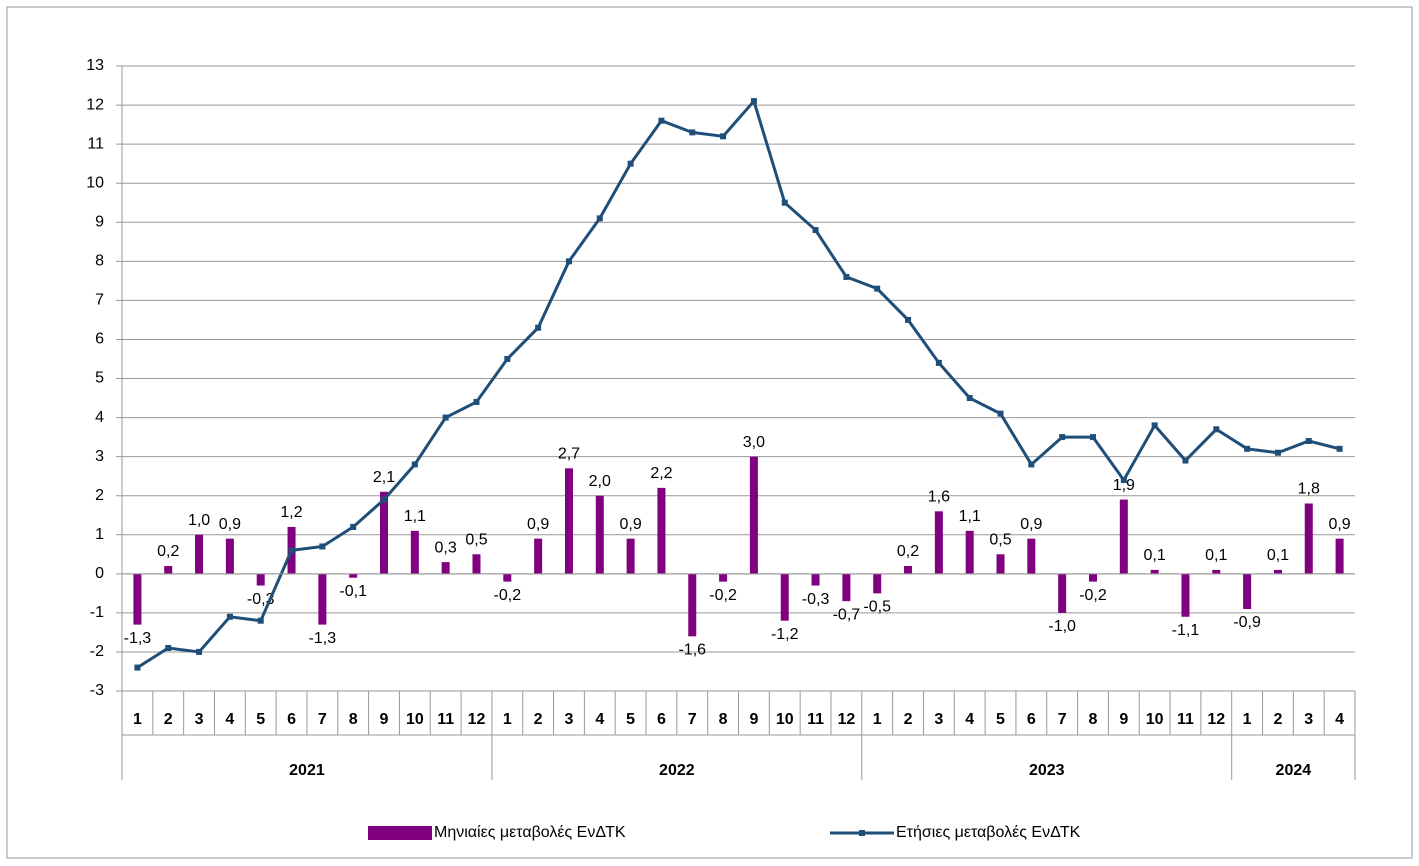 The height and width of the screenshot is (866, 1419). What do you see at coordinates (1247, 622) in the screenshot?
I see `value-label: -0,9` at bounding box center [1247, 622].